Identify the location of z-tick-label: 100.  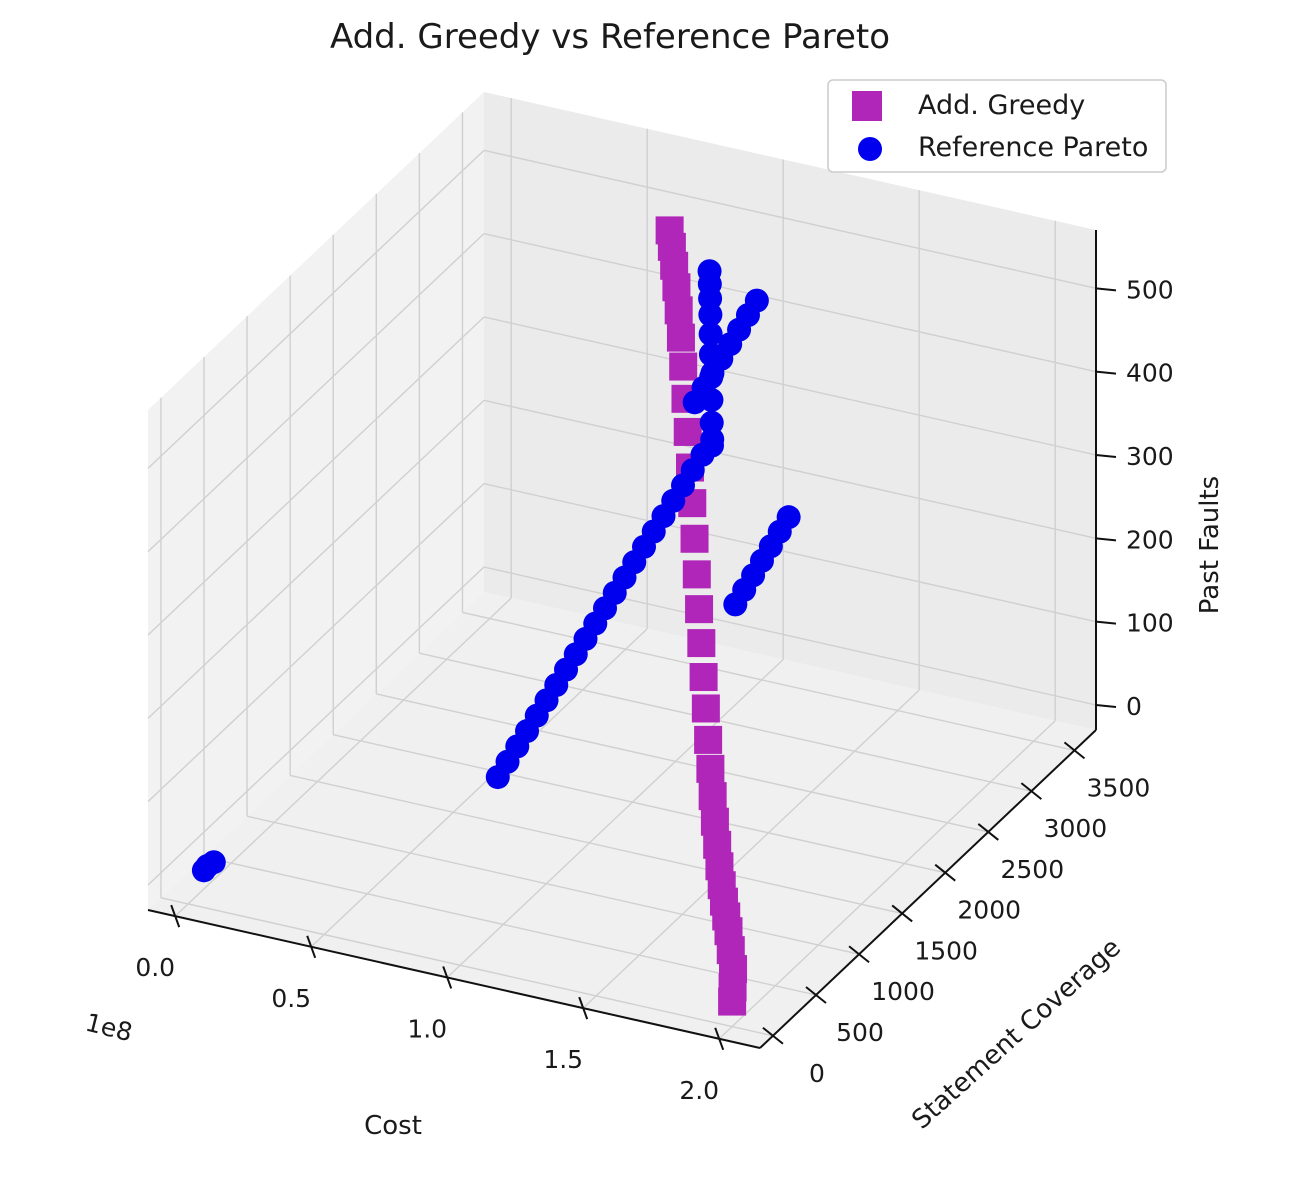
(1150, 623).